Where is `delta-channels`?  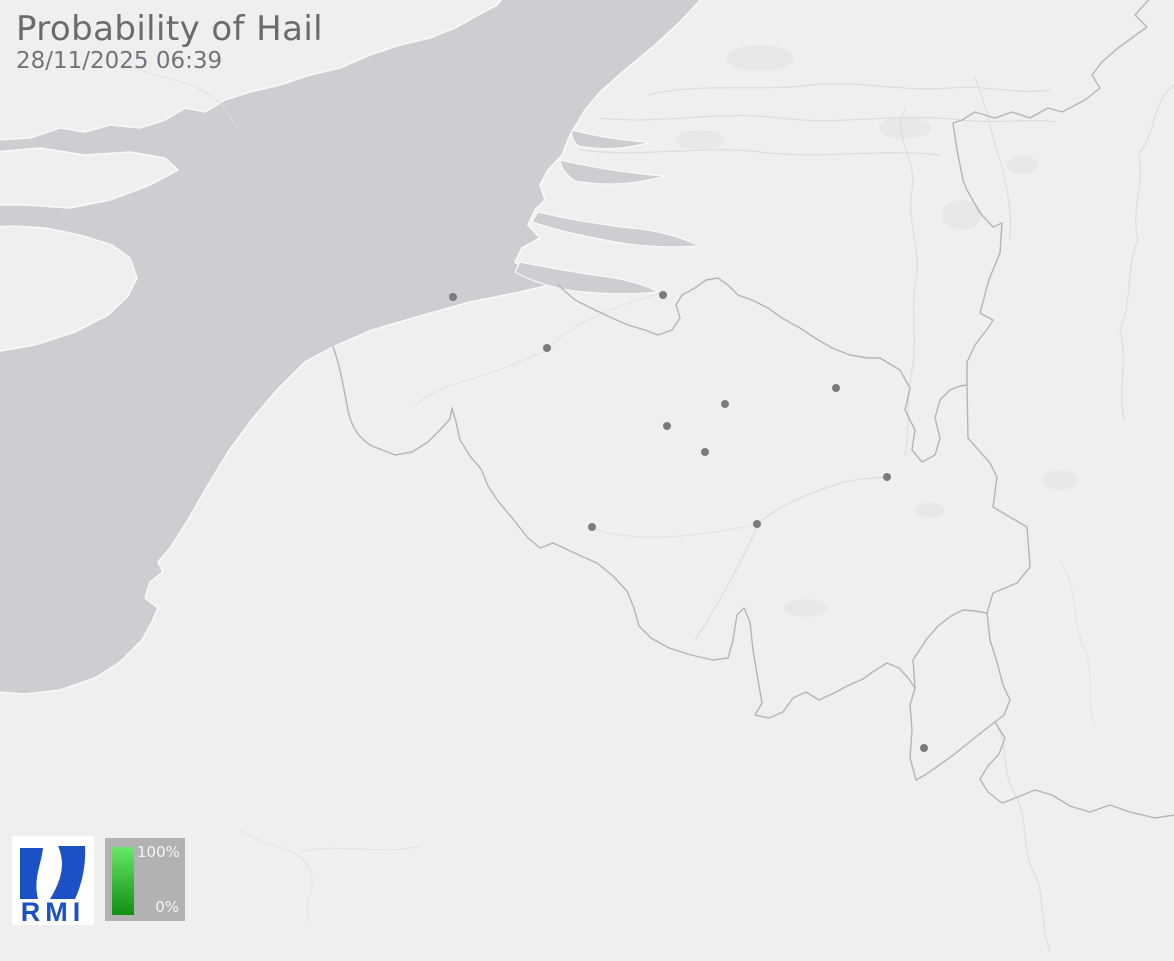
delta-channels is located at coordinates (607, 212).